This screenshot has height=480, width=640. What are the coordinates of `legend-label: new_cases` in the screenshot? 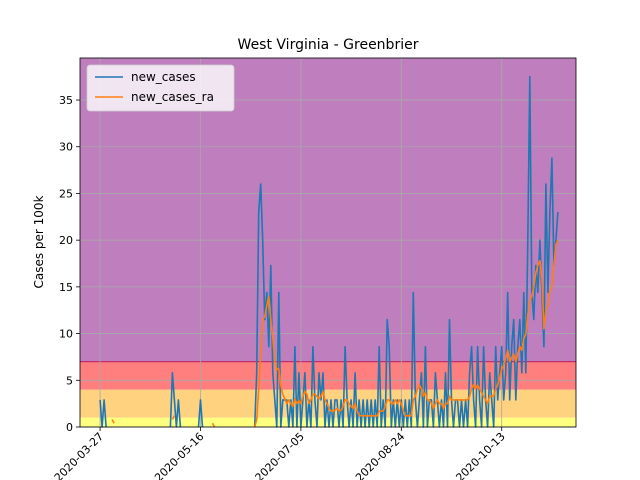 It's located at (163, 77).